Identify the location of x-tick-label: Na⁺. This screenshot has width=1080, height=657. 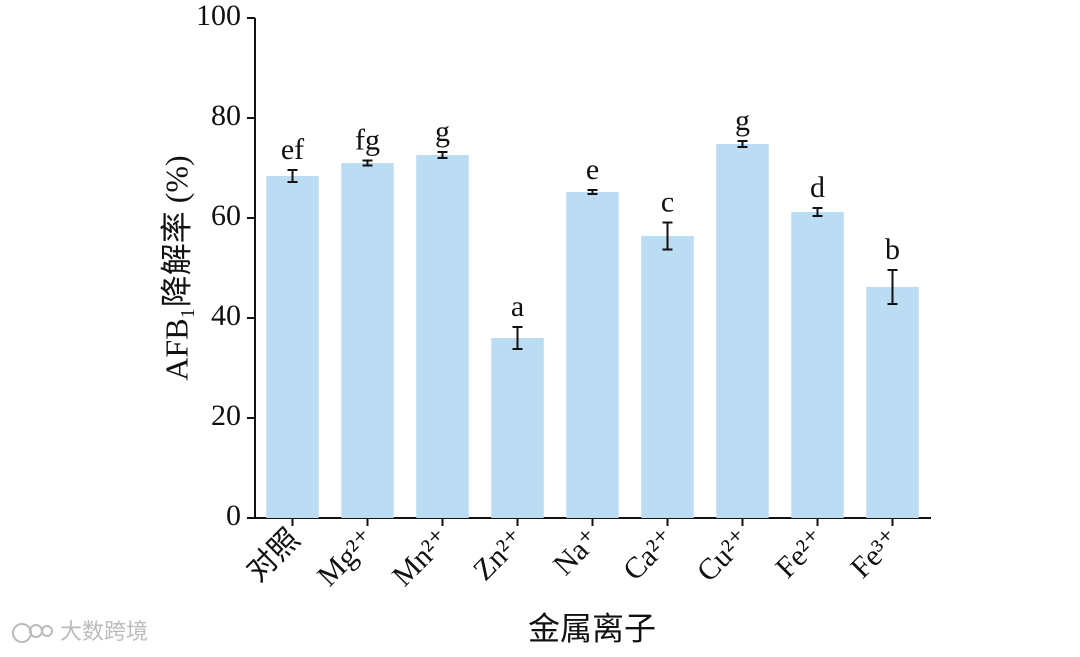
(576, 551).